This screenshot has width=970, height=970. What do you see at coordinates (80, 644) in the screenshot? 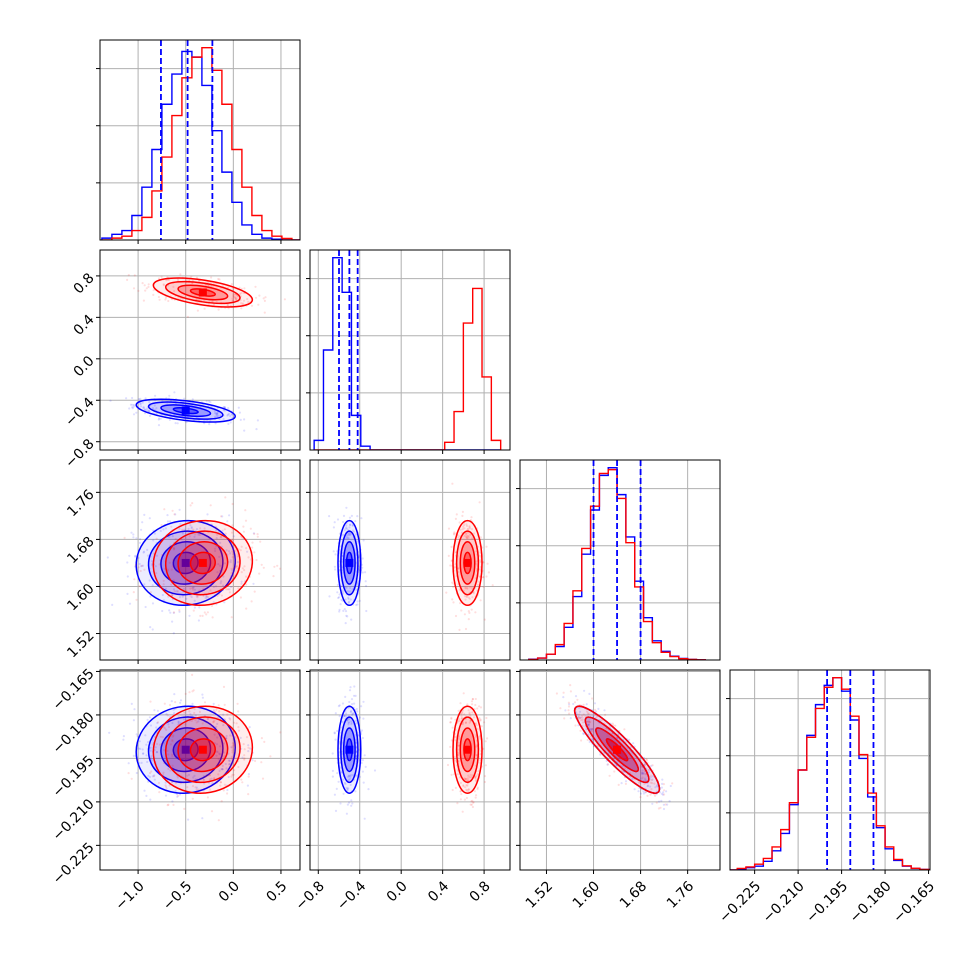
I see `y-tick-label-p2-0: 1.52` at bounding box center [80, 644].